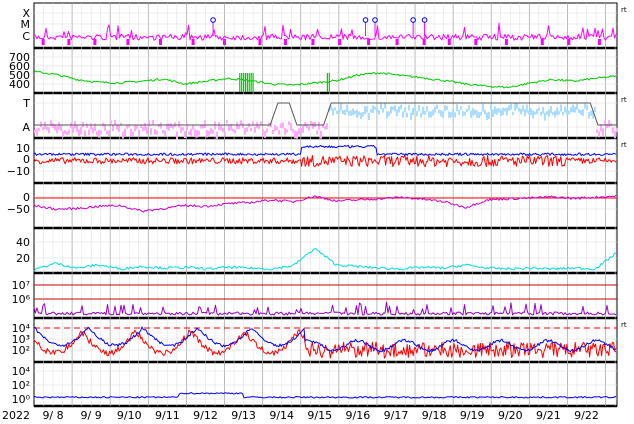  Describe the element at coordinates (281, 415) in the screenshot. I see `x-tick-label: 9/14` at that location.